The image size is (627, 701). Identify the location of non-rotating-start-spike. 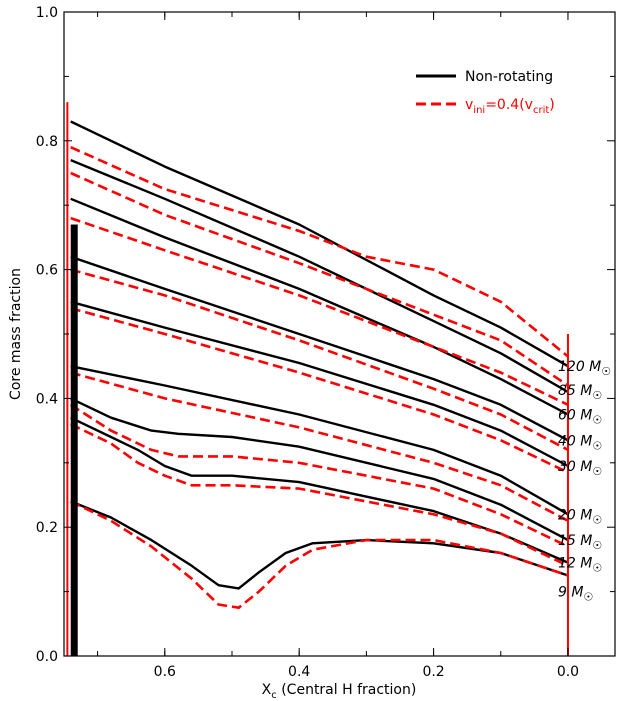
(74, 440).